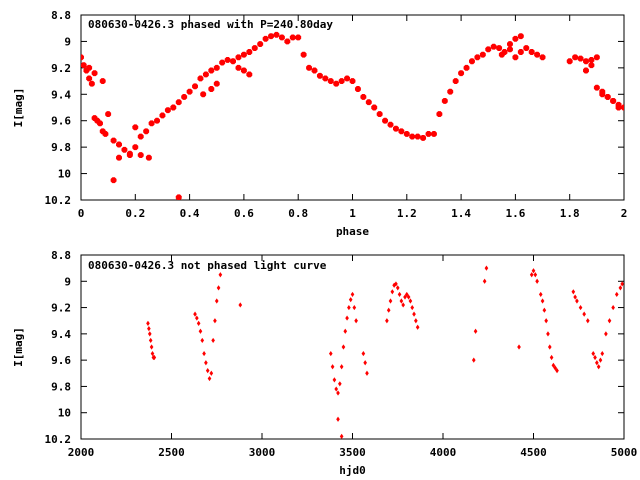 The image size is (640, 480). I want to click on y-tick-label: 9, so click(67, 281).